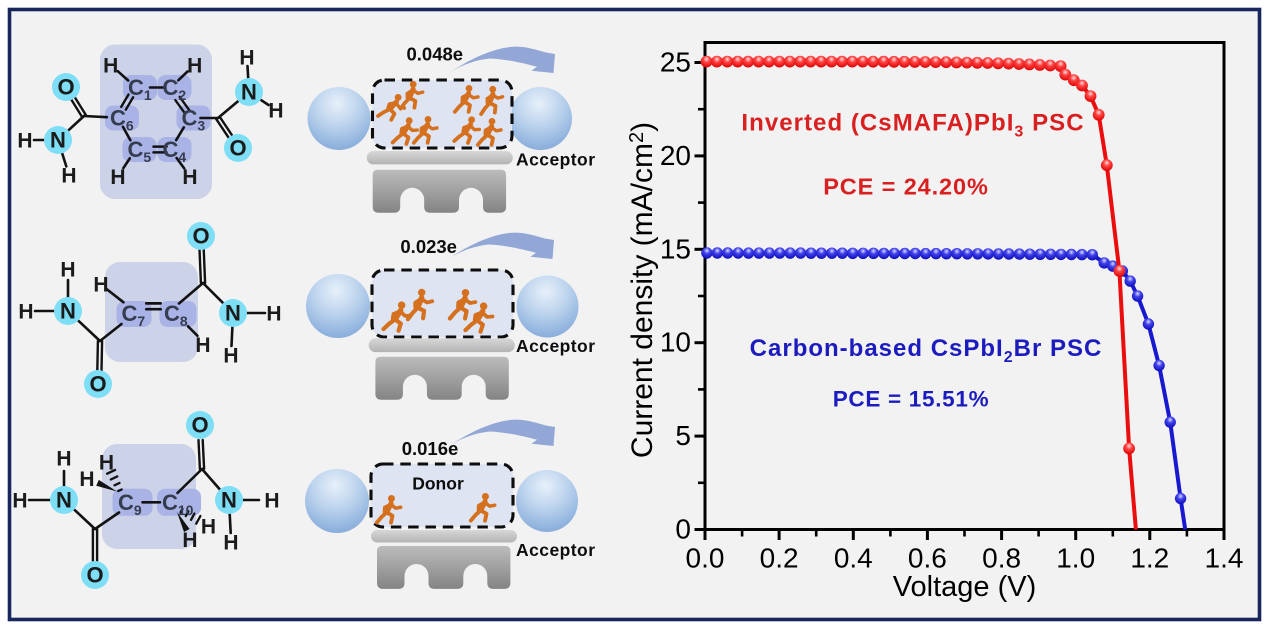  Describe the element at coordinates (683, 435) in the screenshot. I see `svg-text: 5` at that location.